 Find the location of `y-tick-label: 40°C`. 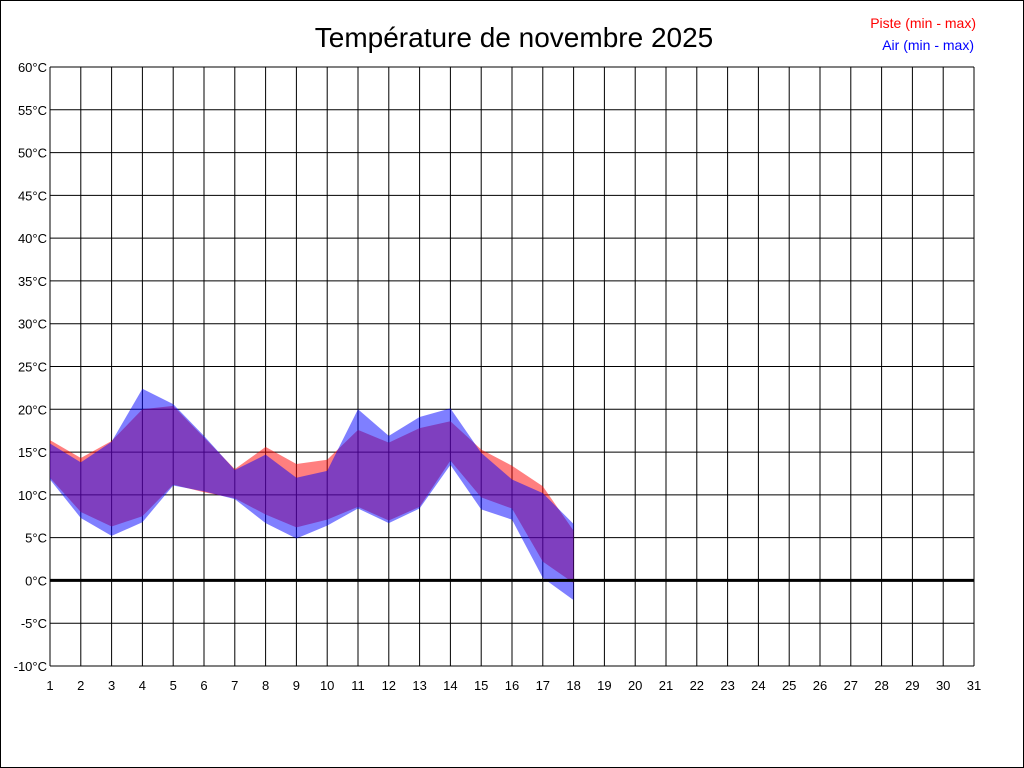

y-tick-label: 40°C is located at coordinates (32, 238).